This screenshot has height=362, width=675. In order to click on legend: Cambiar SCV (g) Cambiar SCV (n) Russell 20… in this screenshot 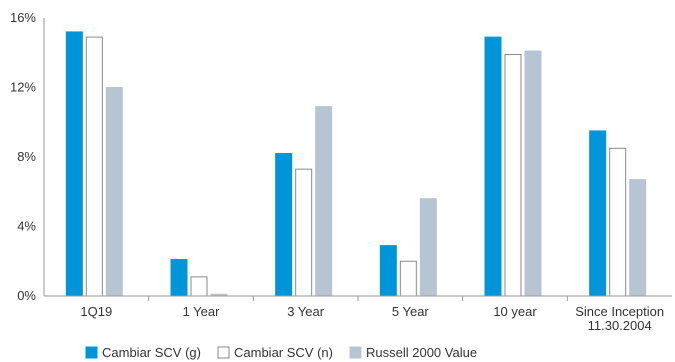, I will do `click(281, 352)`.